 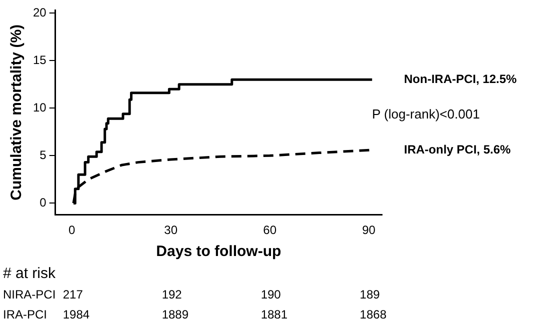 I want to click on x-tick-label: 60, so click(x=270, y=230).